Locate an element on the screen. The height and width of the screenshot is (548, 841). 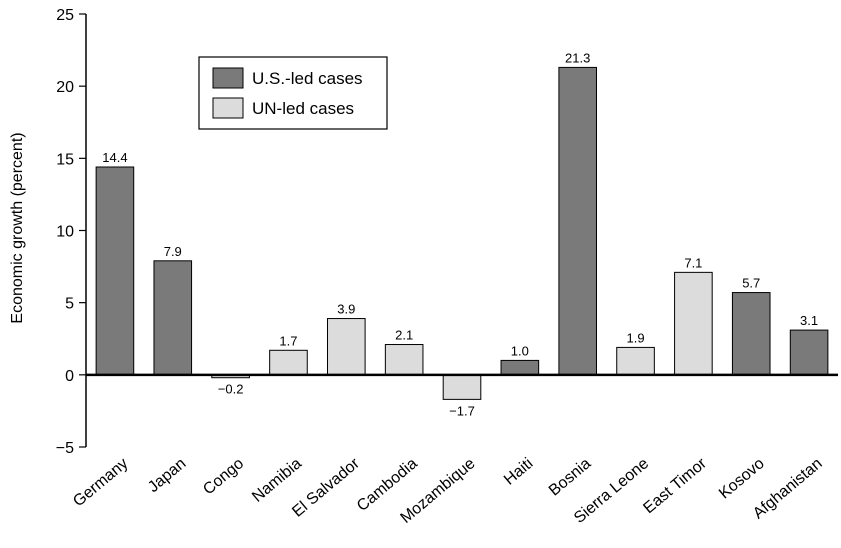
bar-kosovo is located at coordinates (751, 334).